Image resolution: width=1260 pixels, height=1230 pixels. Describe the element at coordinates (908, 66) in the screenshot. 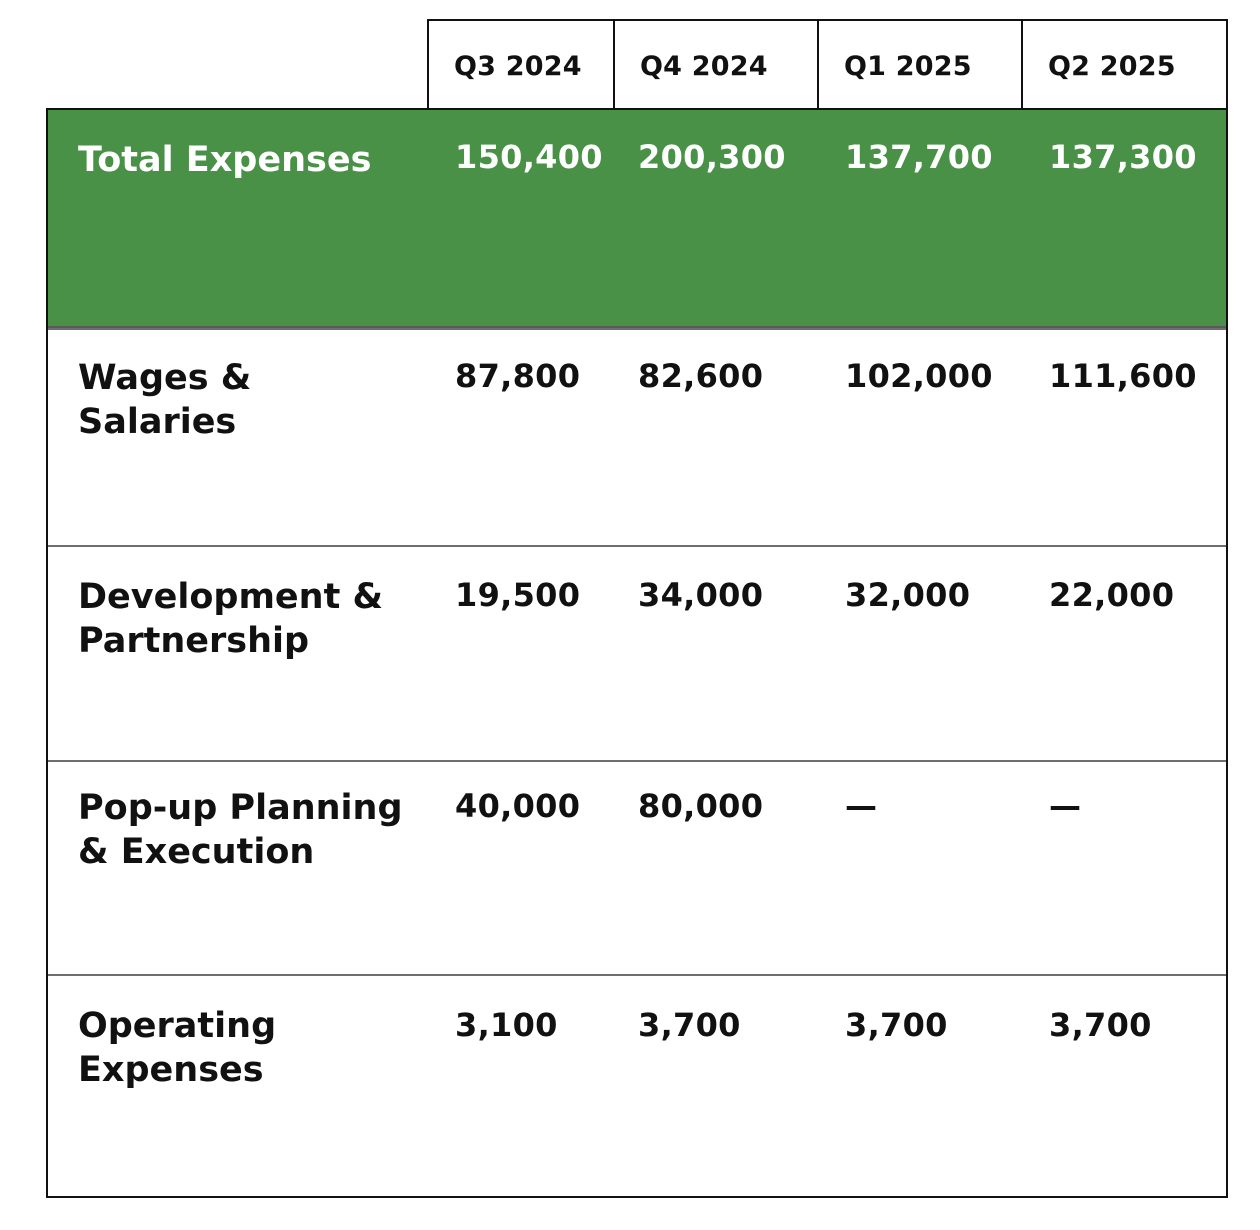

I see `column-header-label: Q1 2025` at that location.